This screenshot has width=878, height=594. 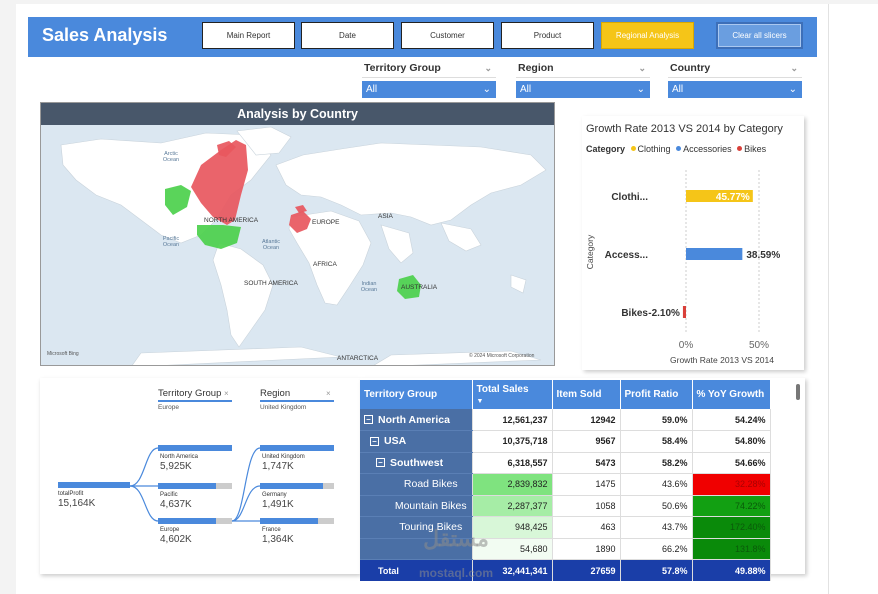 What do you see at coordinates (656, 463) in the screenshot?
I see `cell-profit-ratio: 58.2%` at bounding box center [656, 463].